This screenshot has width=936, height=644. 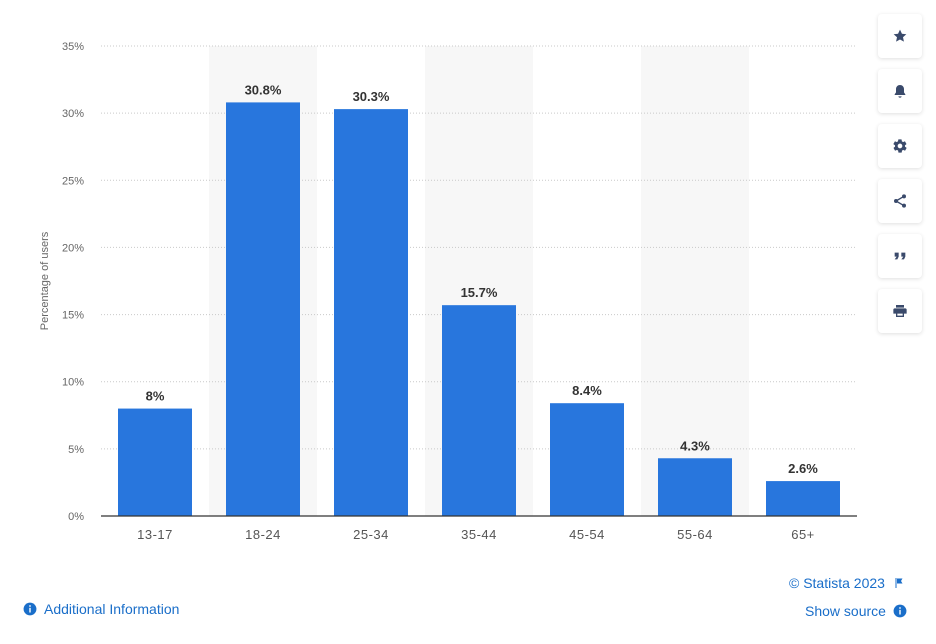 I want to click on star-icon, so click(x=900, y=35).